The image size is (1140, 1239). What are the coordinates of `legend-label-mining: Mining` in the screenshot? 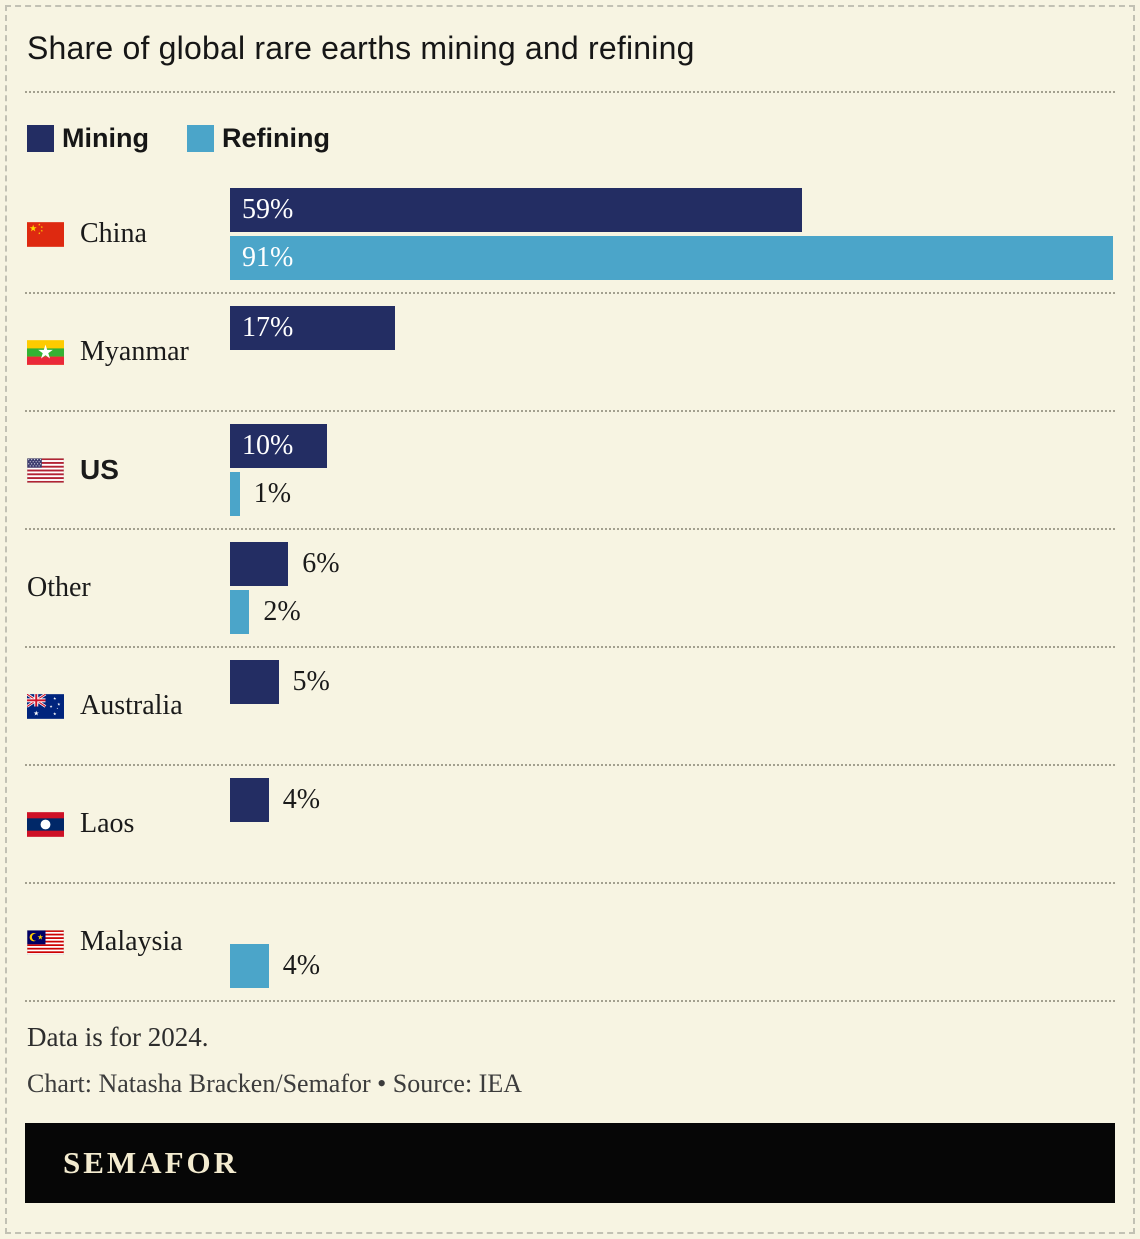 It's located at (105, 138).